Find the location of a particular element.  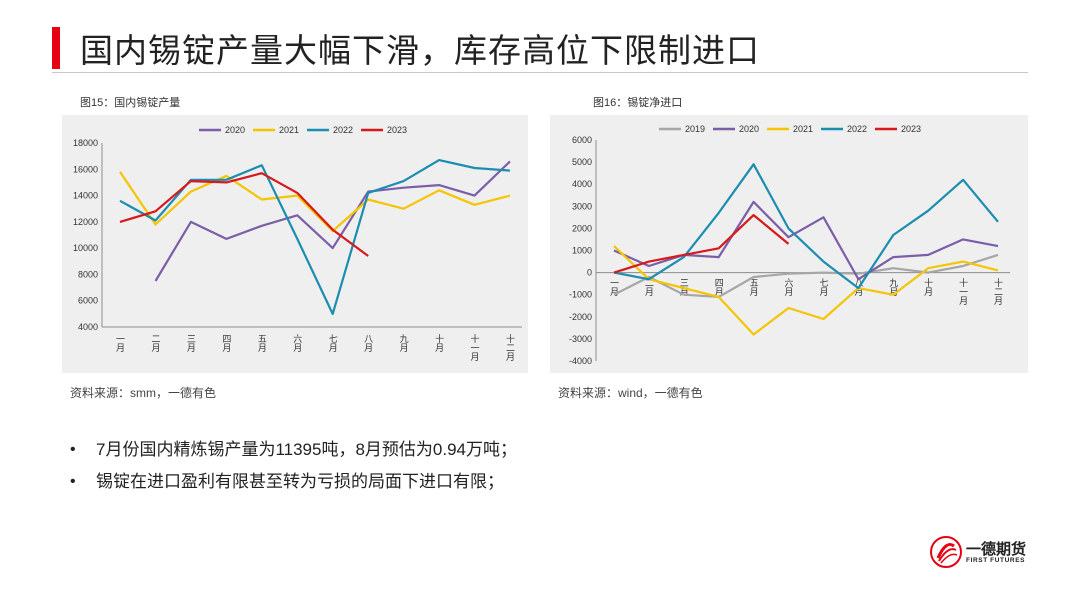

y-tick-label: -3000 is located at coordinates (580, 339).